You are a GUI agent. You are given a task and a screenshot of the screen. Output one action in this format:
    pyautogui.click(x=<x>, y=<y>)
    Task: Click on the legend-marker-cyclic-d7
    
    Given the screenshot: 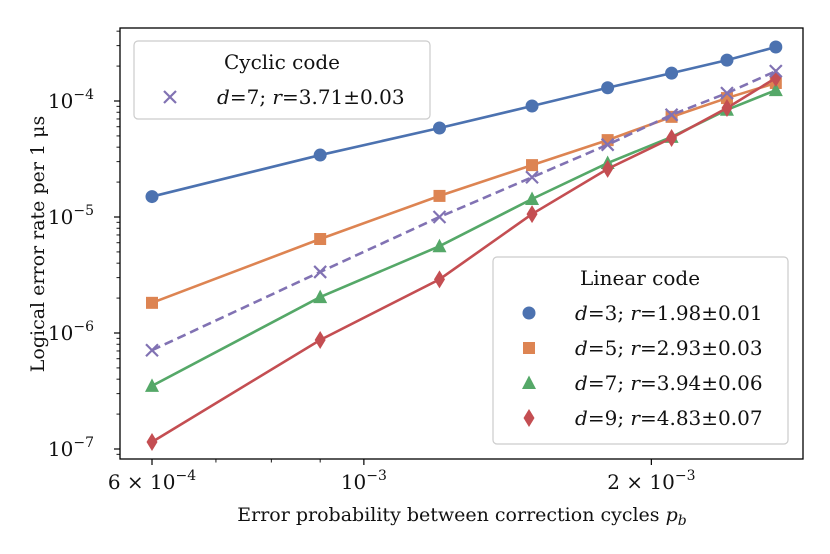 What is the action you would take?
    pyautogui.click(x=170, y=97)
    